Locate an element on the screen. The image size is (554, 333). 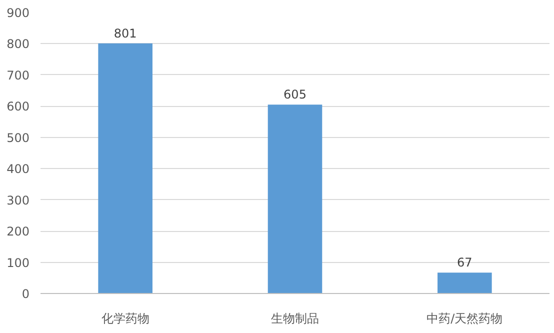
y-tick-label: 0 is located at coordinates (26, 294).